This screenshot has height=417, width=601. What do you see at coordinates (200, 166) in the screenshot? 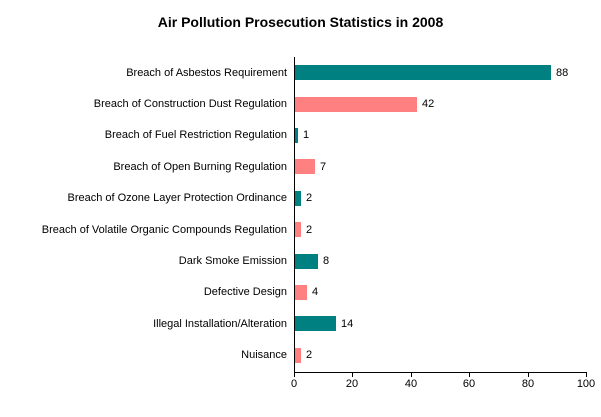
I see `category-label: Breach of Open Burning Regulation` at bounding box center [200, 166].